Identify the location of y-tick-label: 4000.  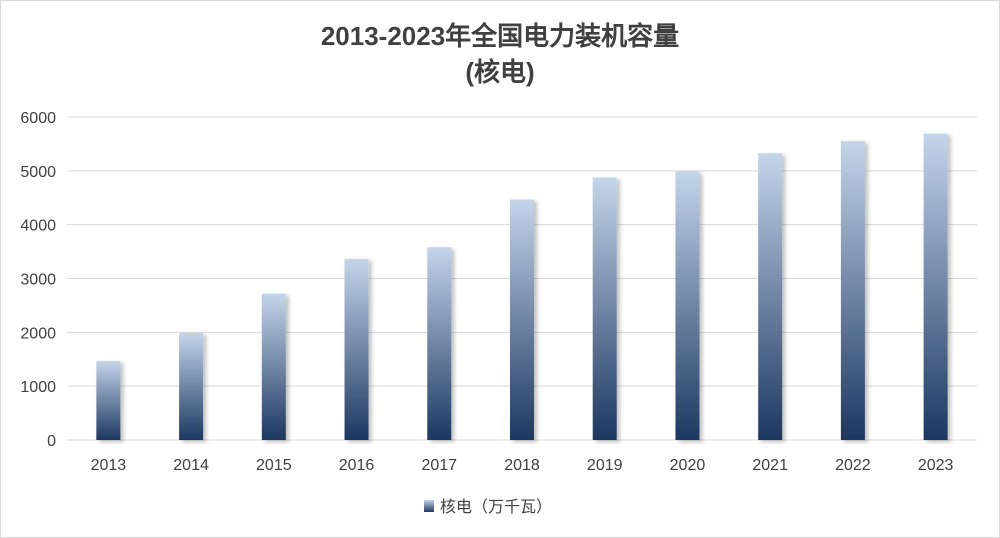
(38, 226).